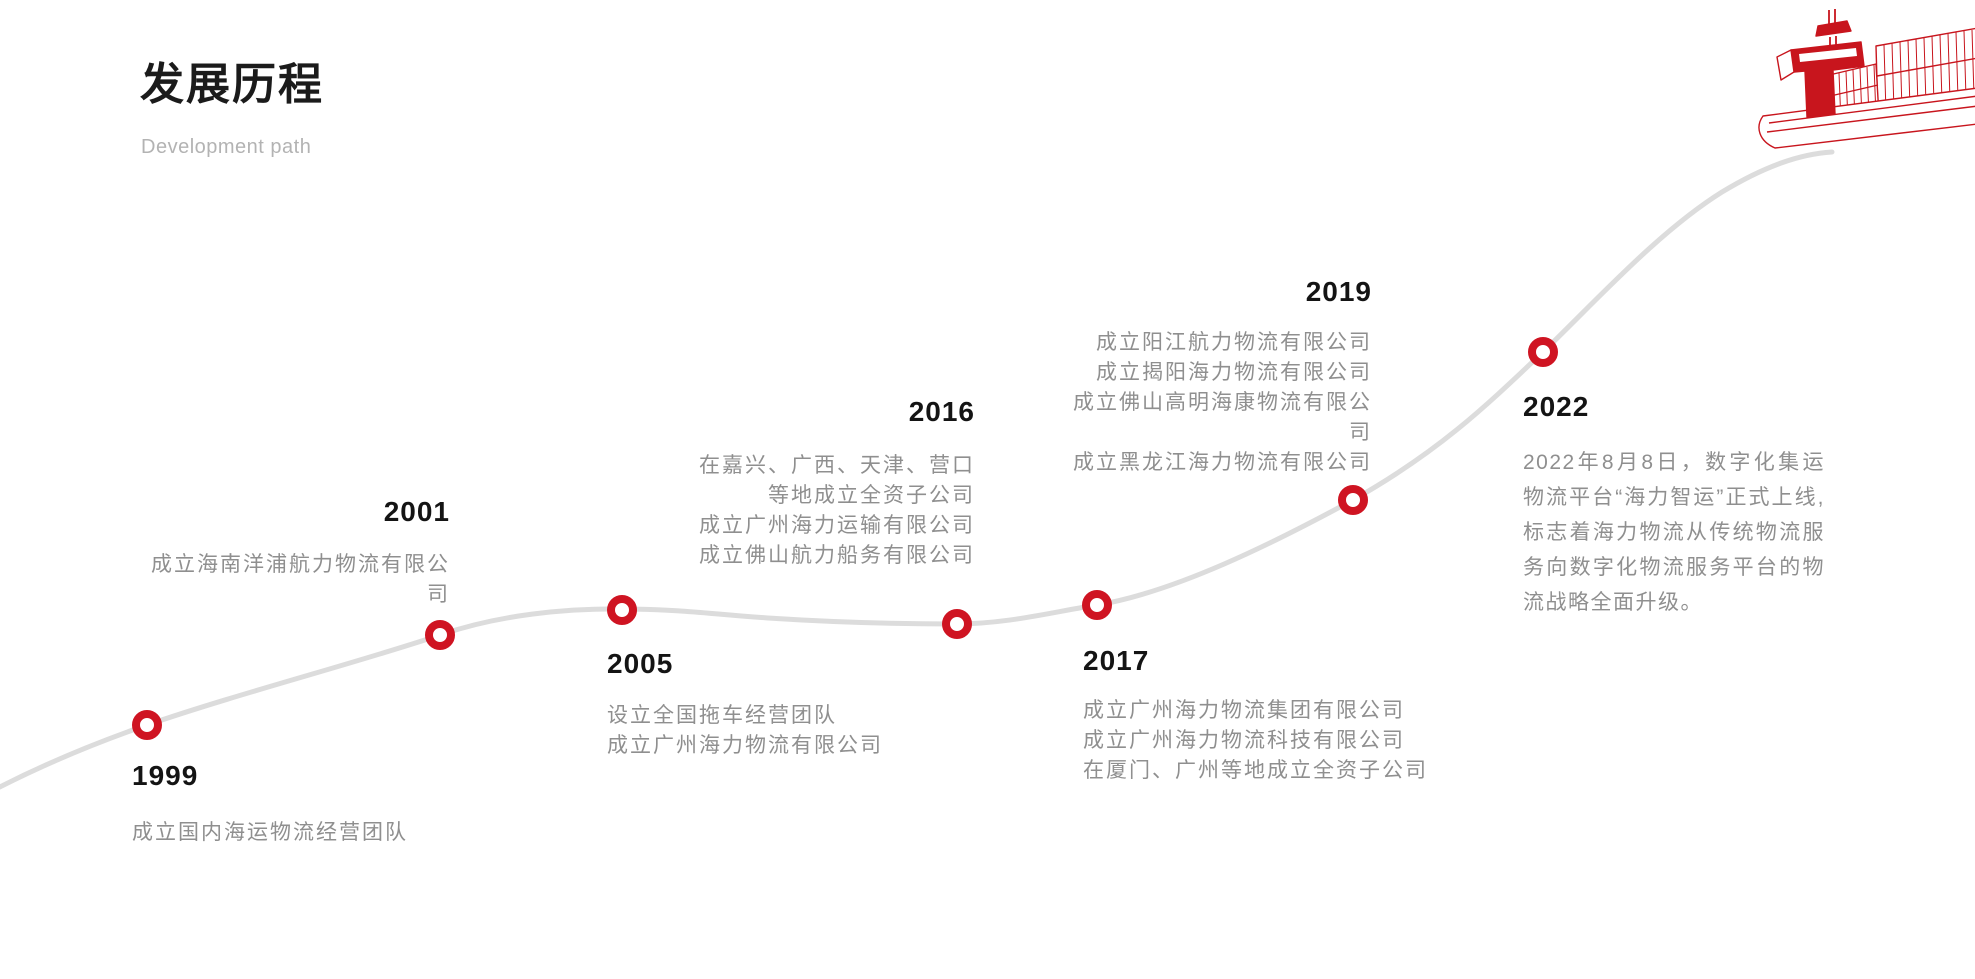 Image resolution: width=1975 pixels, height=979 pixels. I want to click on milestone-desc-line: 在嘉兴、广西、天津、营口, so click(837, 465).